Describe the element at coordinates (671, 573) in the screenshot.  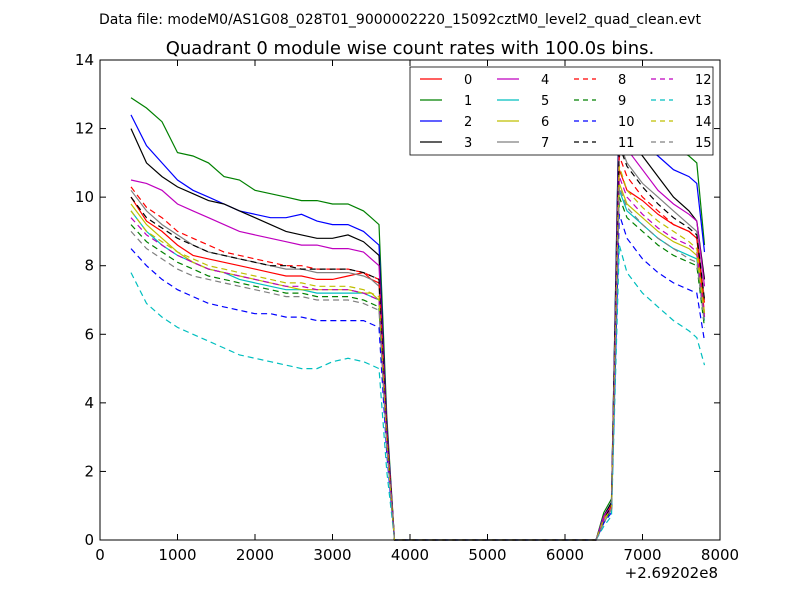
I see `x-offset-label: +2.69202e8` at that location.